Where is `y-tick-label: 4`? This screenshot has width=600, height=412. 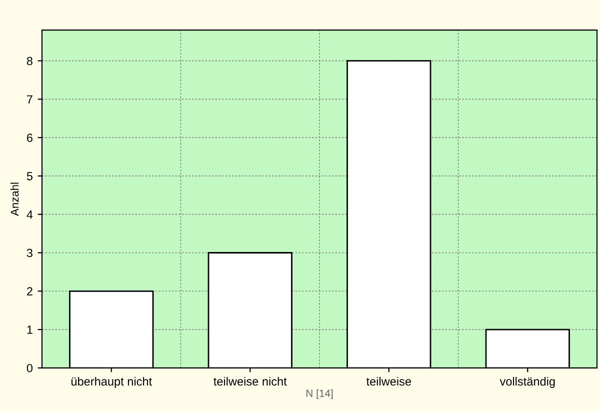
y-tick-label: 4 is located at coordinates (29, 214).